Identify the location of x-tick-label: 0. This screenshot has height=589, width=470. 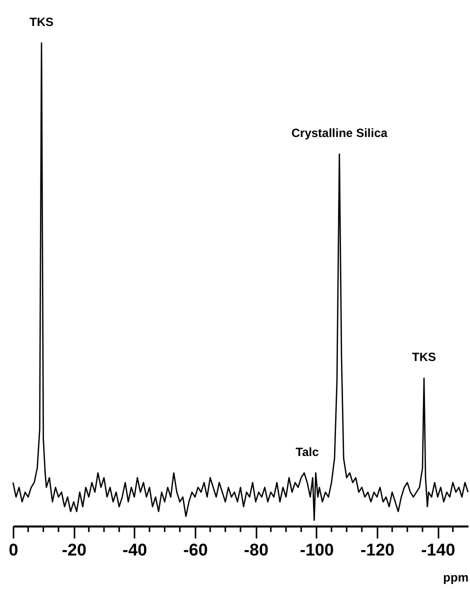
(13, 550).